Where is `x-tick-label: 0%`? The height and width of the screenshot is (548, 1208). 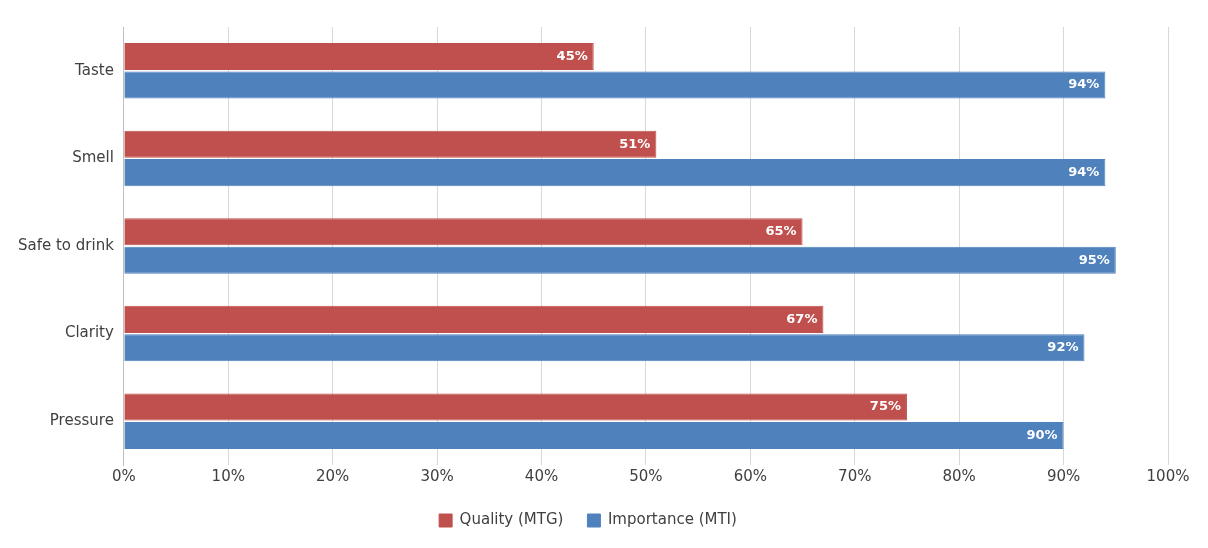
x-tick-label: 0% is located at coordinates (123, 475).